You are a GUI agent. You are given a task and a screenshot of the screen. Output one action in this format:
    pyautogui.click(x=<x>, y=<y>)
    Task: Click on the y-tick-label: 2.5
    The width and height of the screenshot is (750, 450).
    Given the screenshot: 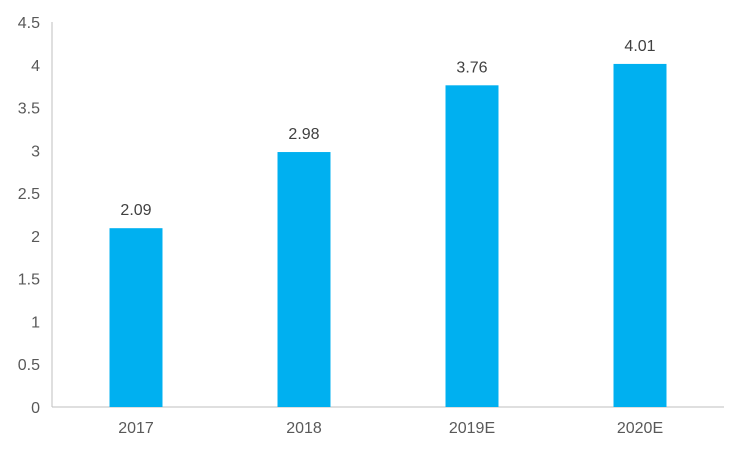 What is the action you would take?
    pyautogui.click(x=29, y=194)
    